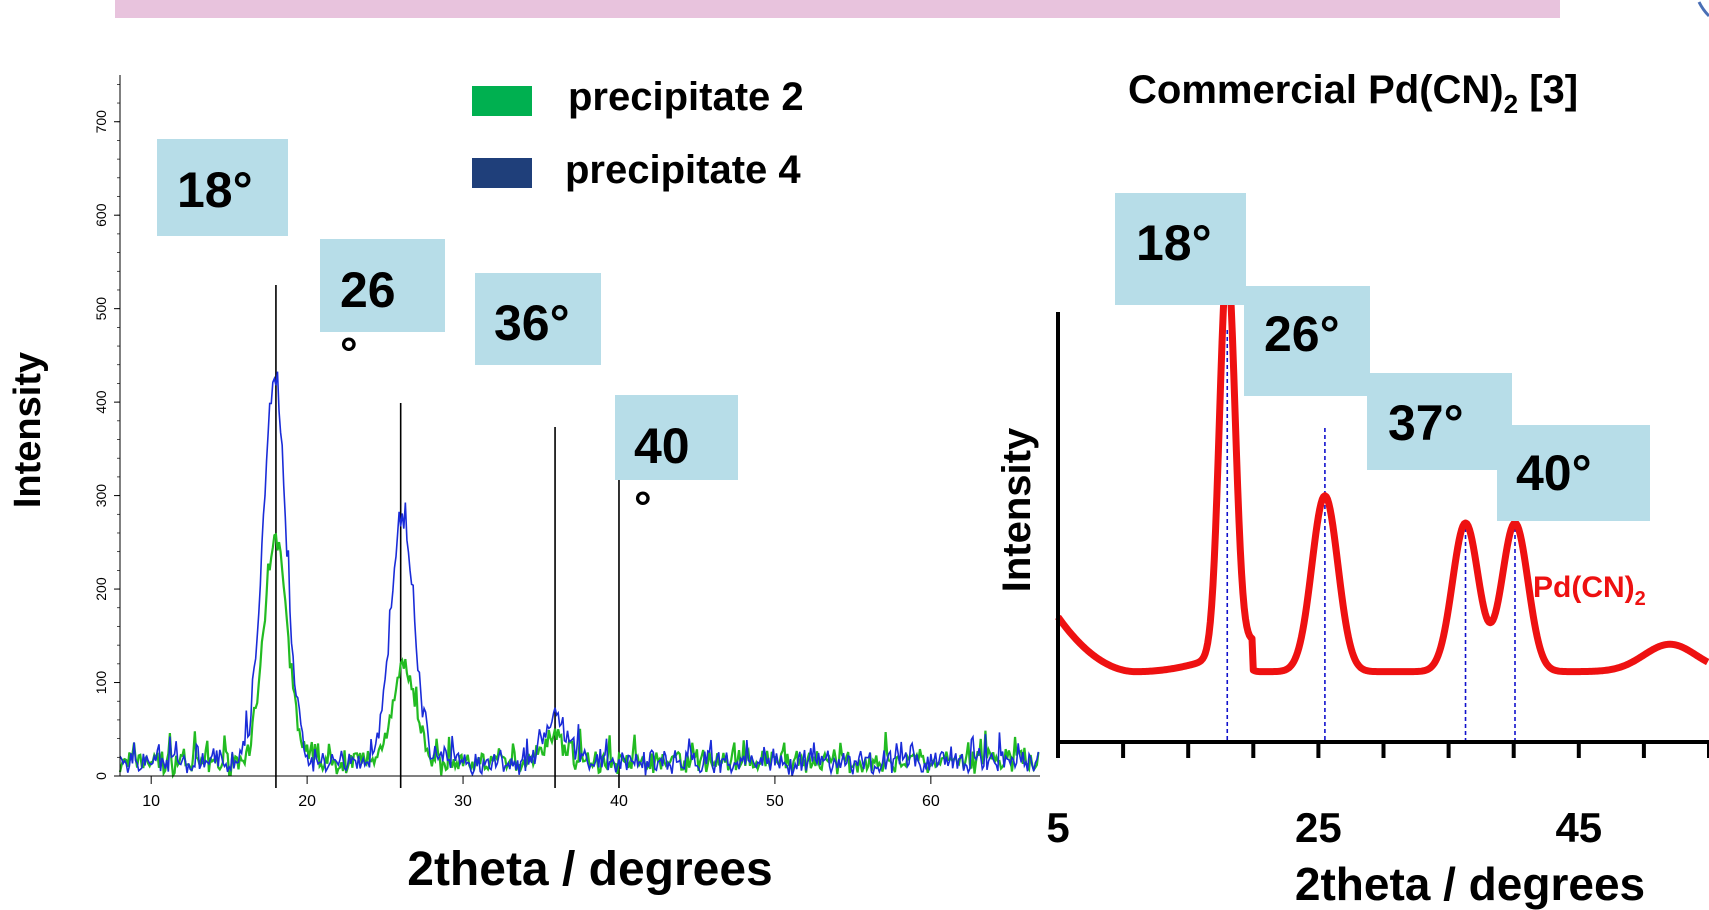  What do you see at coordinates (349, 353) in the screenshot?
I see `annotation-26-degree: °` at bounding box center [349, 353].